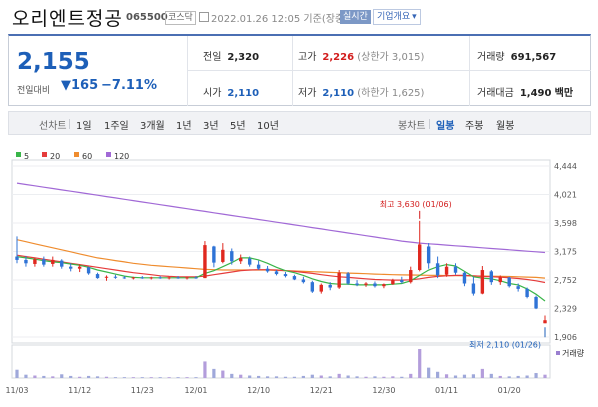  I want to click on candle-weekly: 주봉, so click(474, 126).